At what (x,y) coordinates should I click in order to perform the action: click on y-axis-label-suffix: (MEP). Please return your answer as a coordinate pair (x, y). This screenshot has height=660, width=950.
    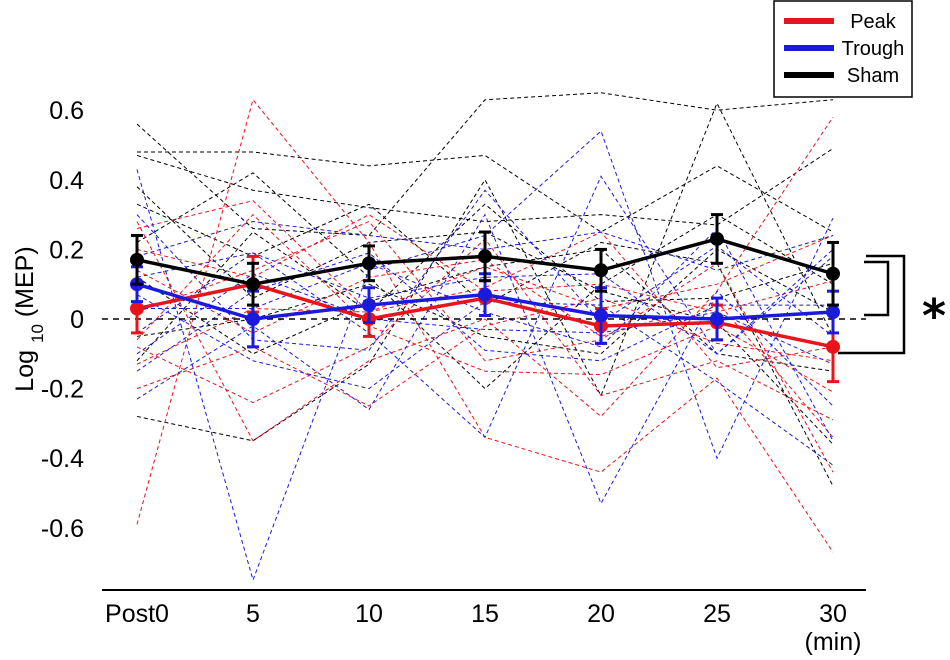
    Looking at the image, I should click on (25, 281).